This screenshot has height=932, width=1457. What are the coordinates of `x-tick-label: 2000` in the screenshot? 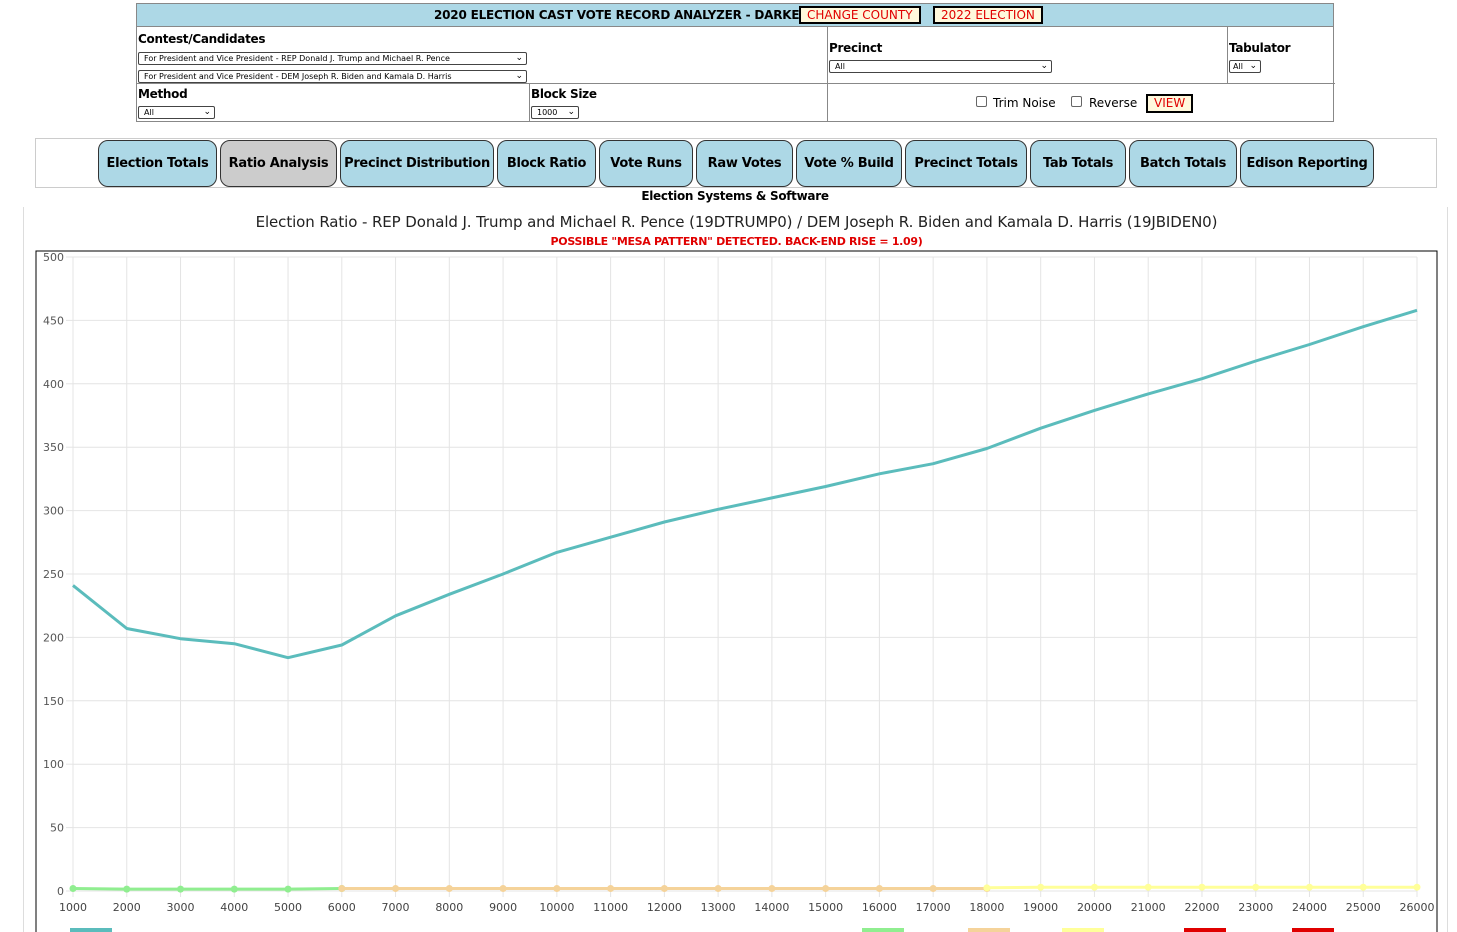 It's located at (127, 907).